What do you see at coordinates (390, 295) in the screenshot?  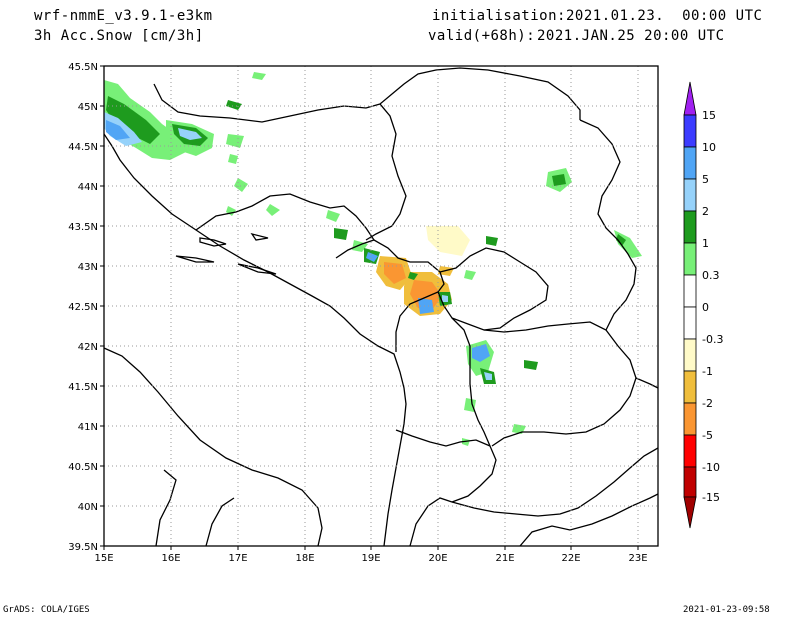 I see `border-montenegro` at bounding box center [390, 295].